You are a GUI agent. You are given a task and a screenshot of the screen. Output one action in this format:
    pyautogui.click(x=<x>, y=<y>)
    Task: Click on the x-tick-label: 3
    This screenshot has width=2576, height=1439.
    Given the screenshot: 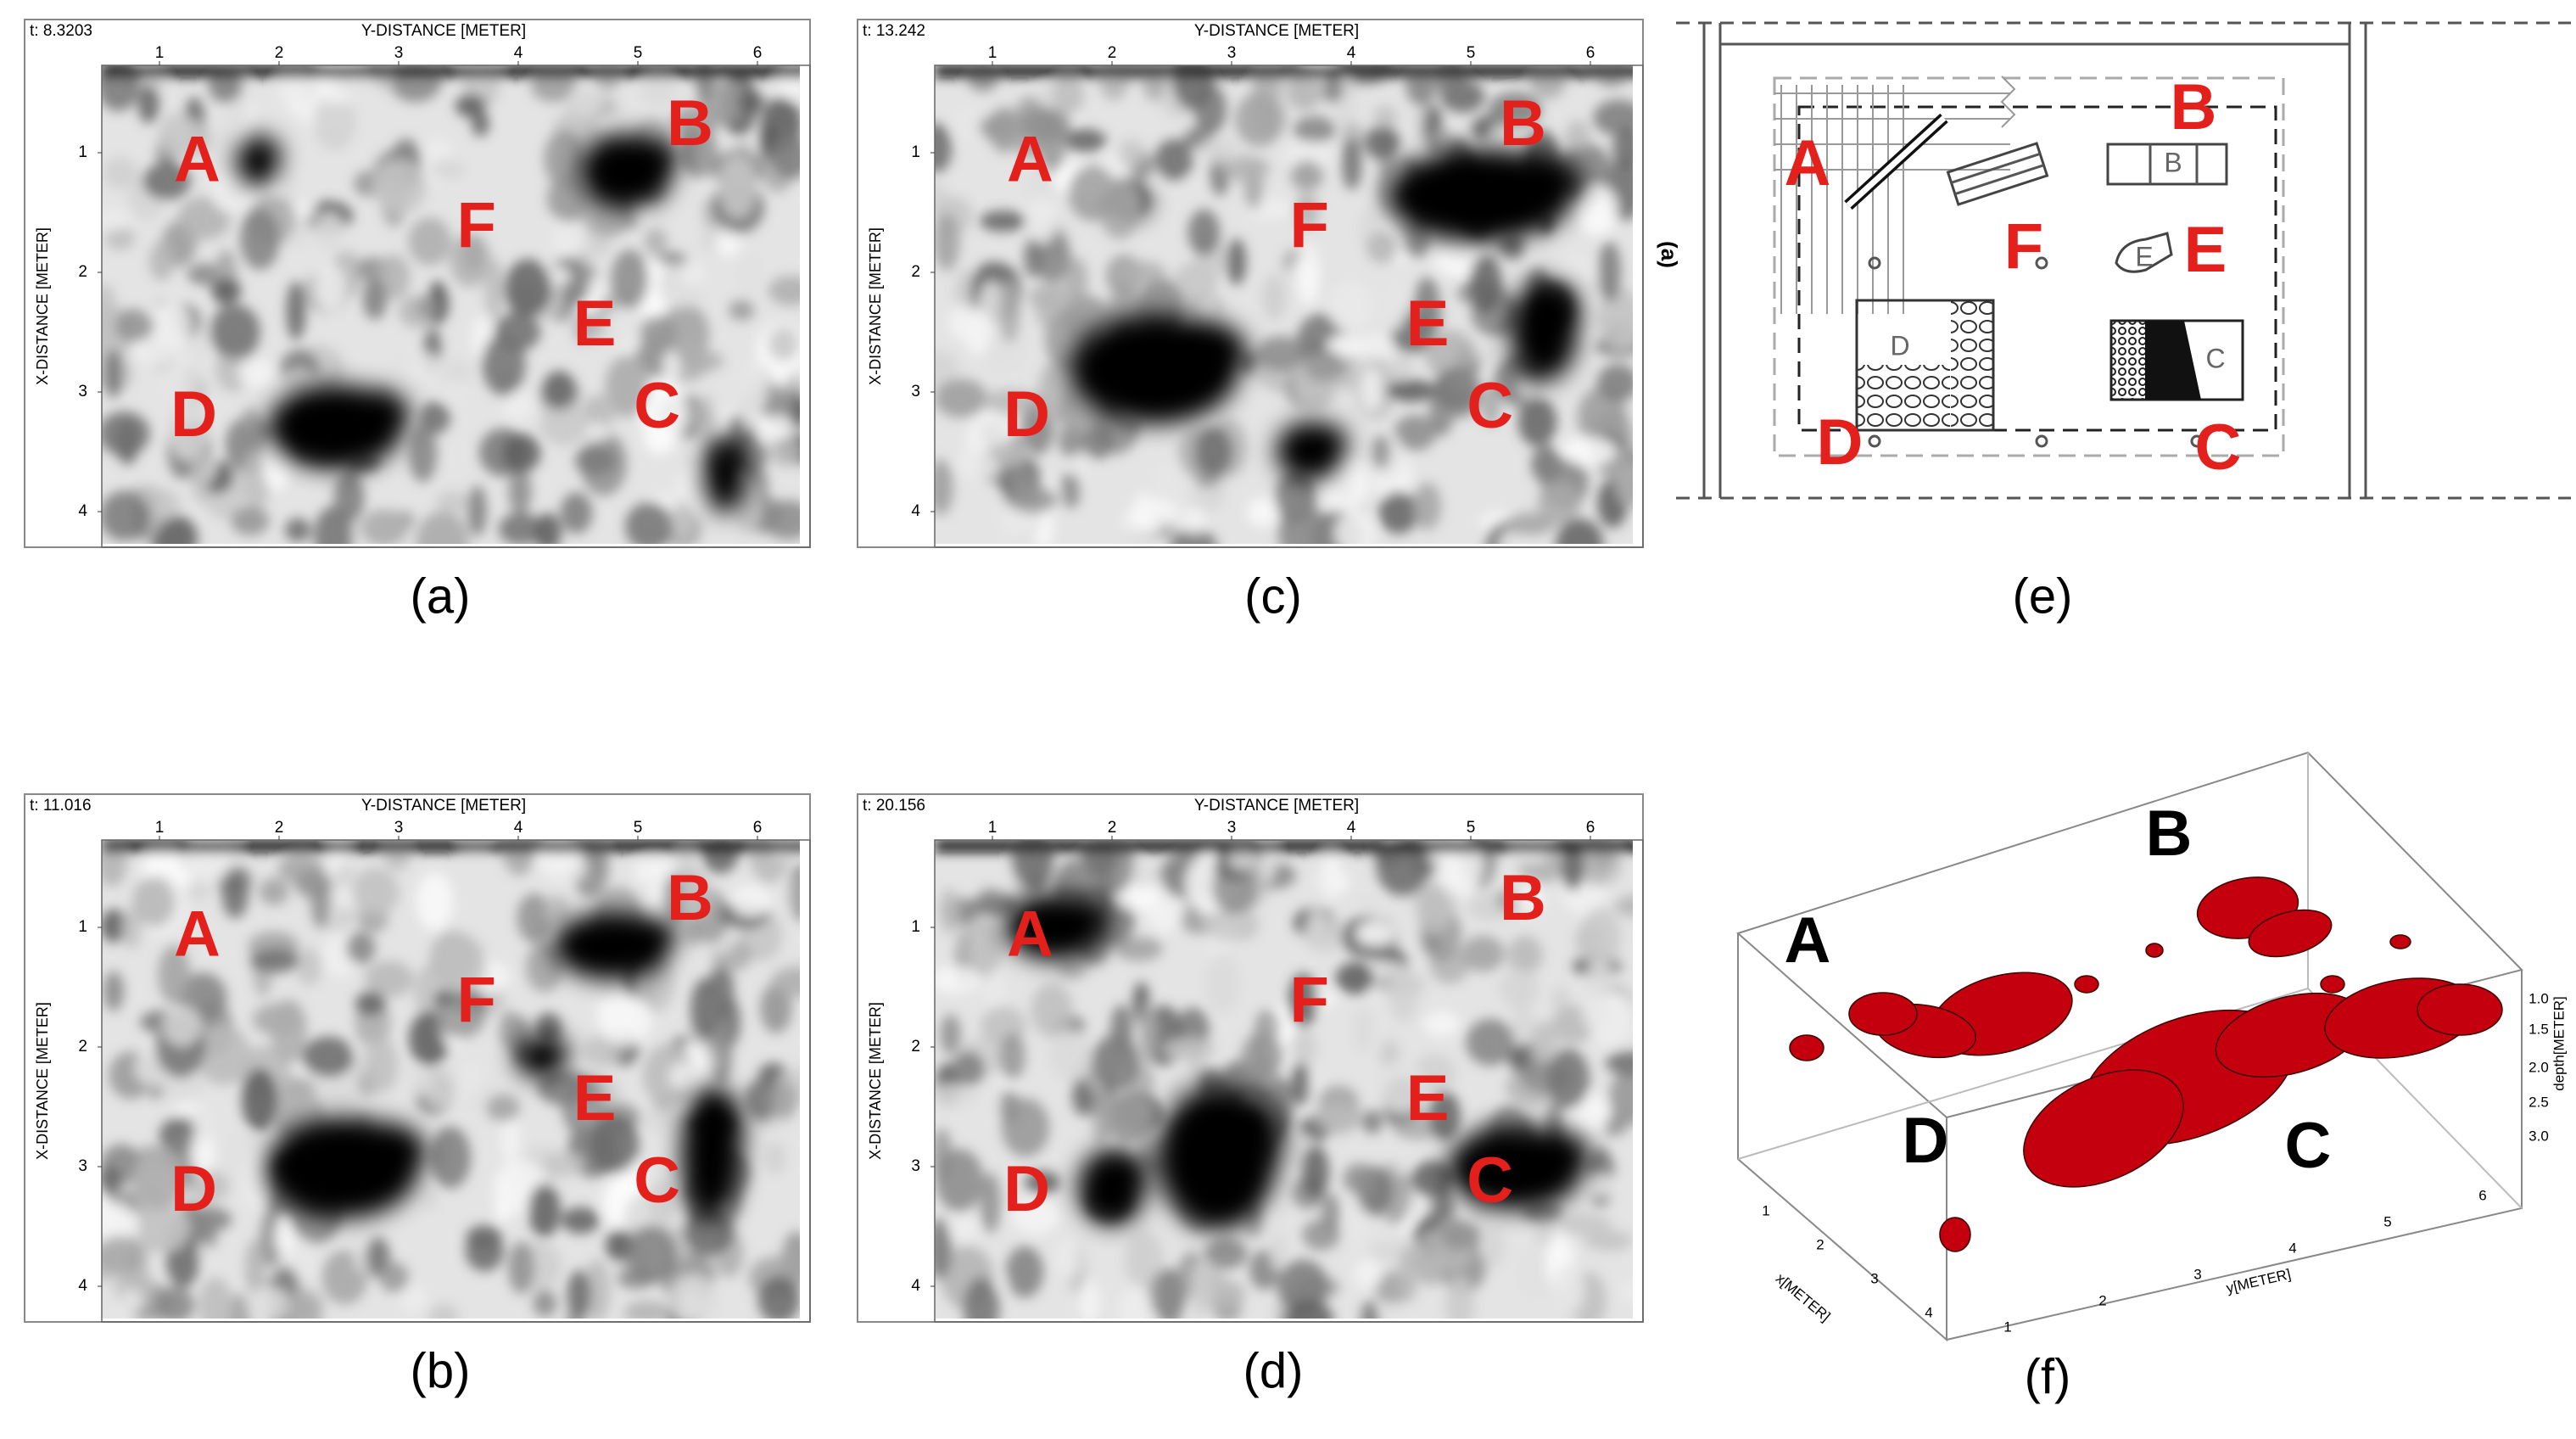 What is the action you would take?
    pyautogui.click(x=399, y=53)
    